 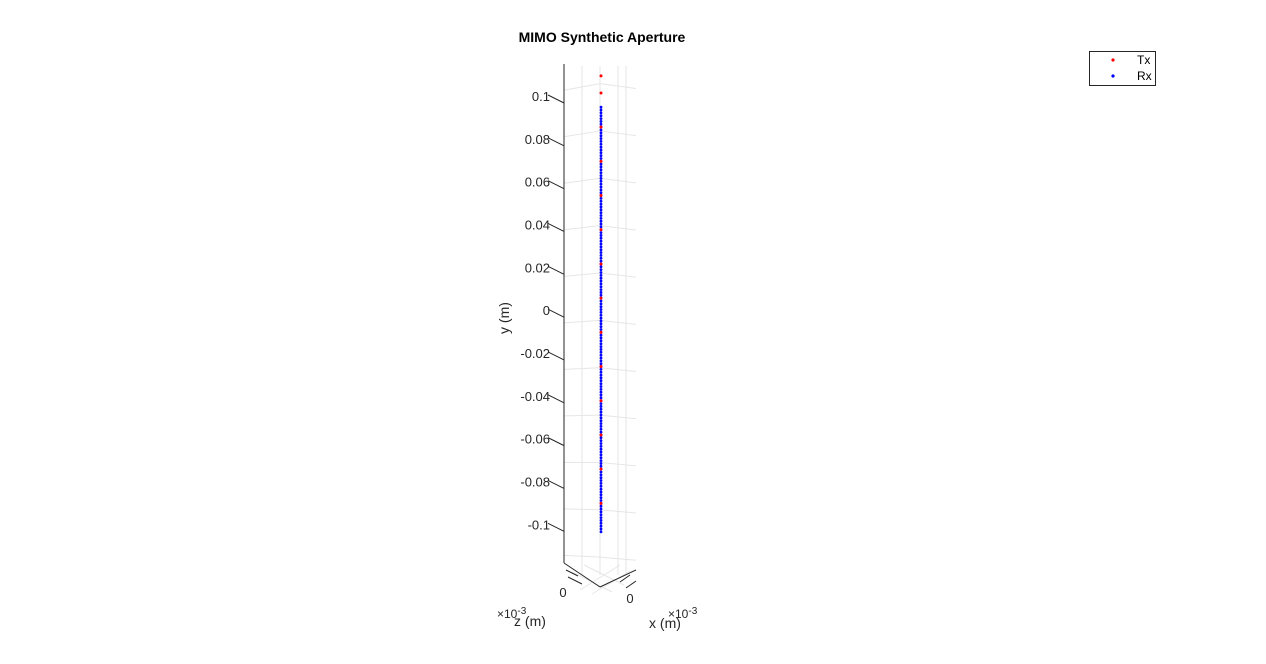 I want to click on legend: Tx Rx, so click(x=1123, y=69).